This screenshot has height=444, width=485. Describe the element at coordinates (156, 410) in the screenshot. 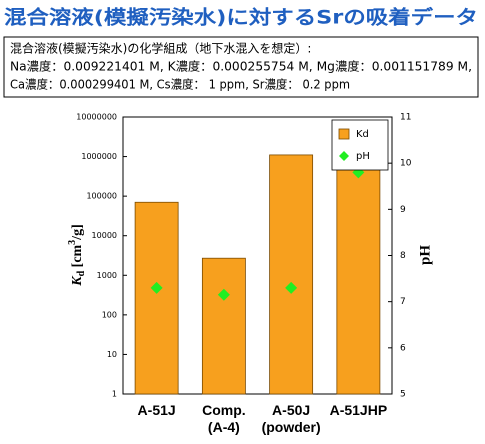

I see `x-tick-label: A-51J` at that location.